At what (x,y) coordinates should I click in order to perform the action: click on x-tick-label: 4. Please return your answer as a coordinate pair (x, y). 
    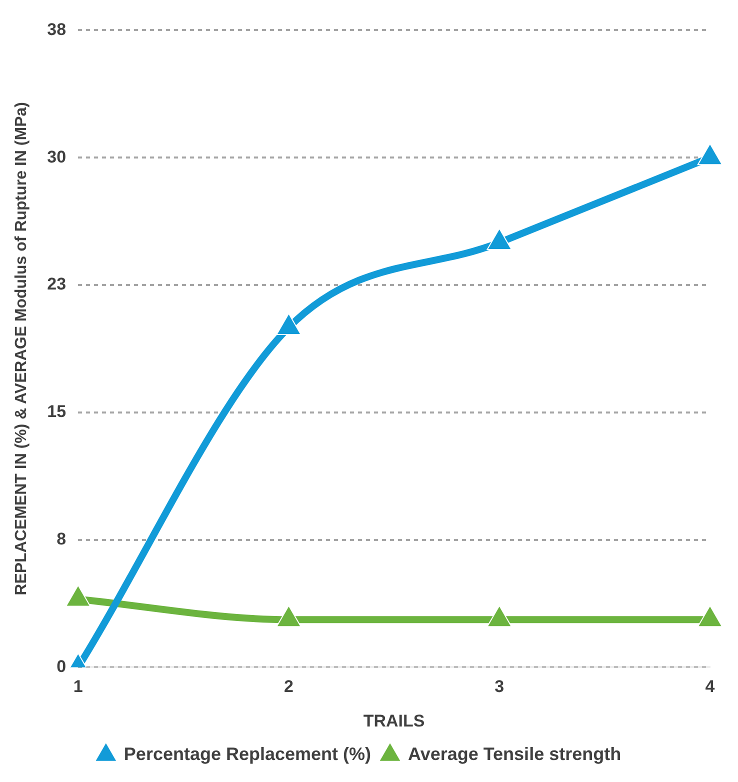
    Looking at the image, I should click on (710, 686).